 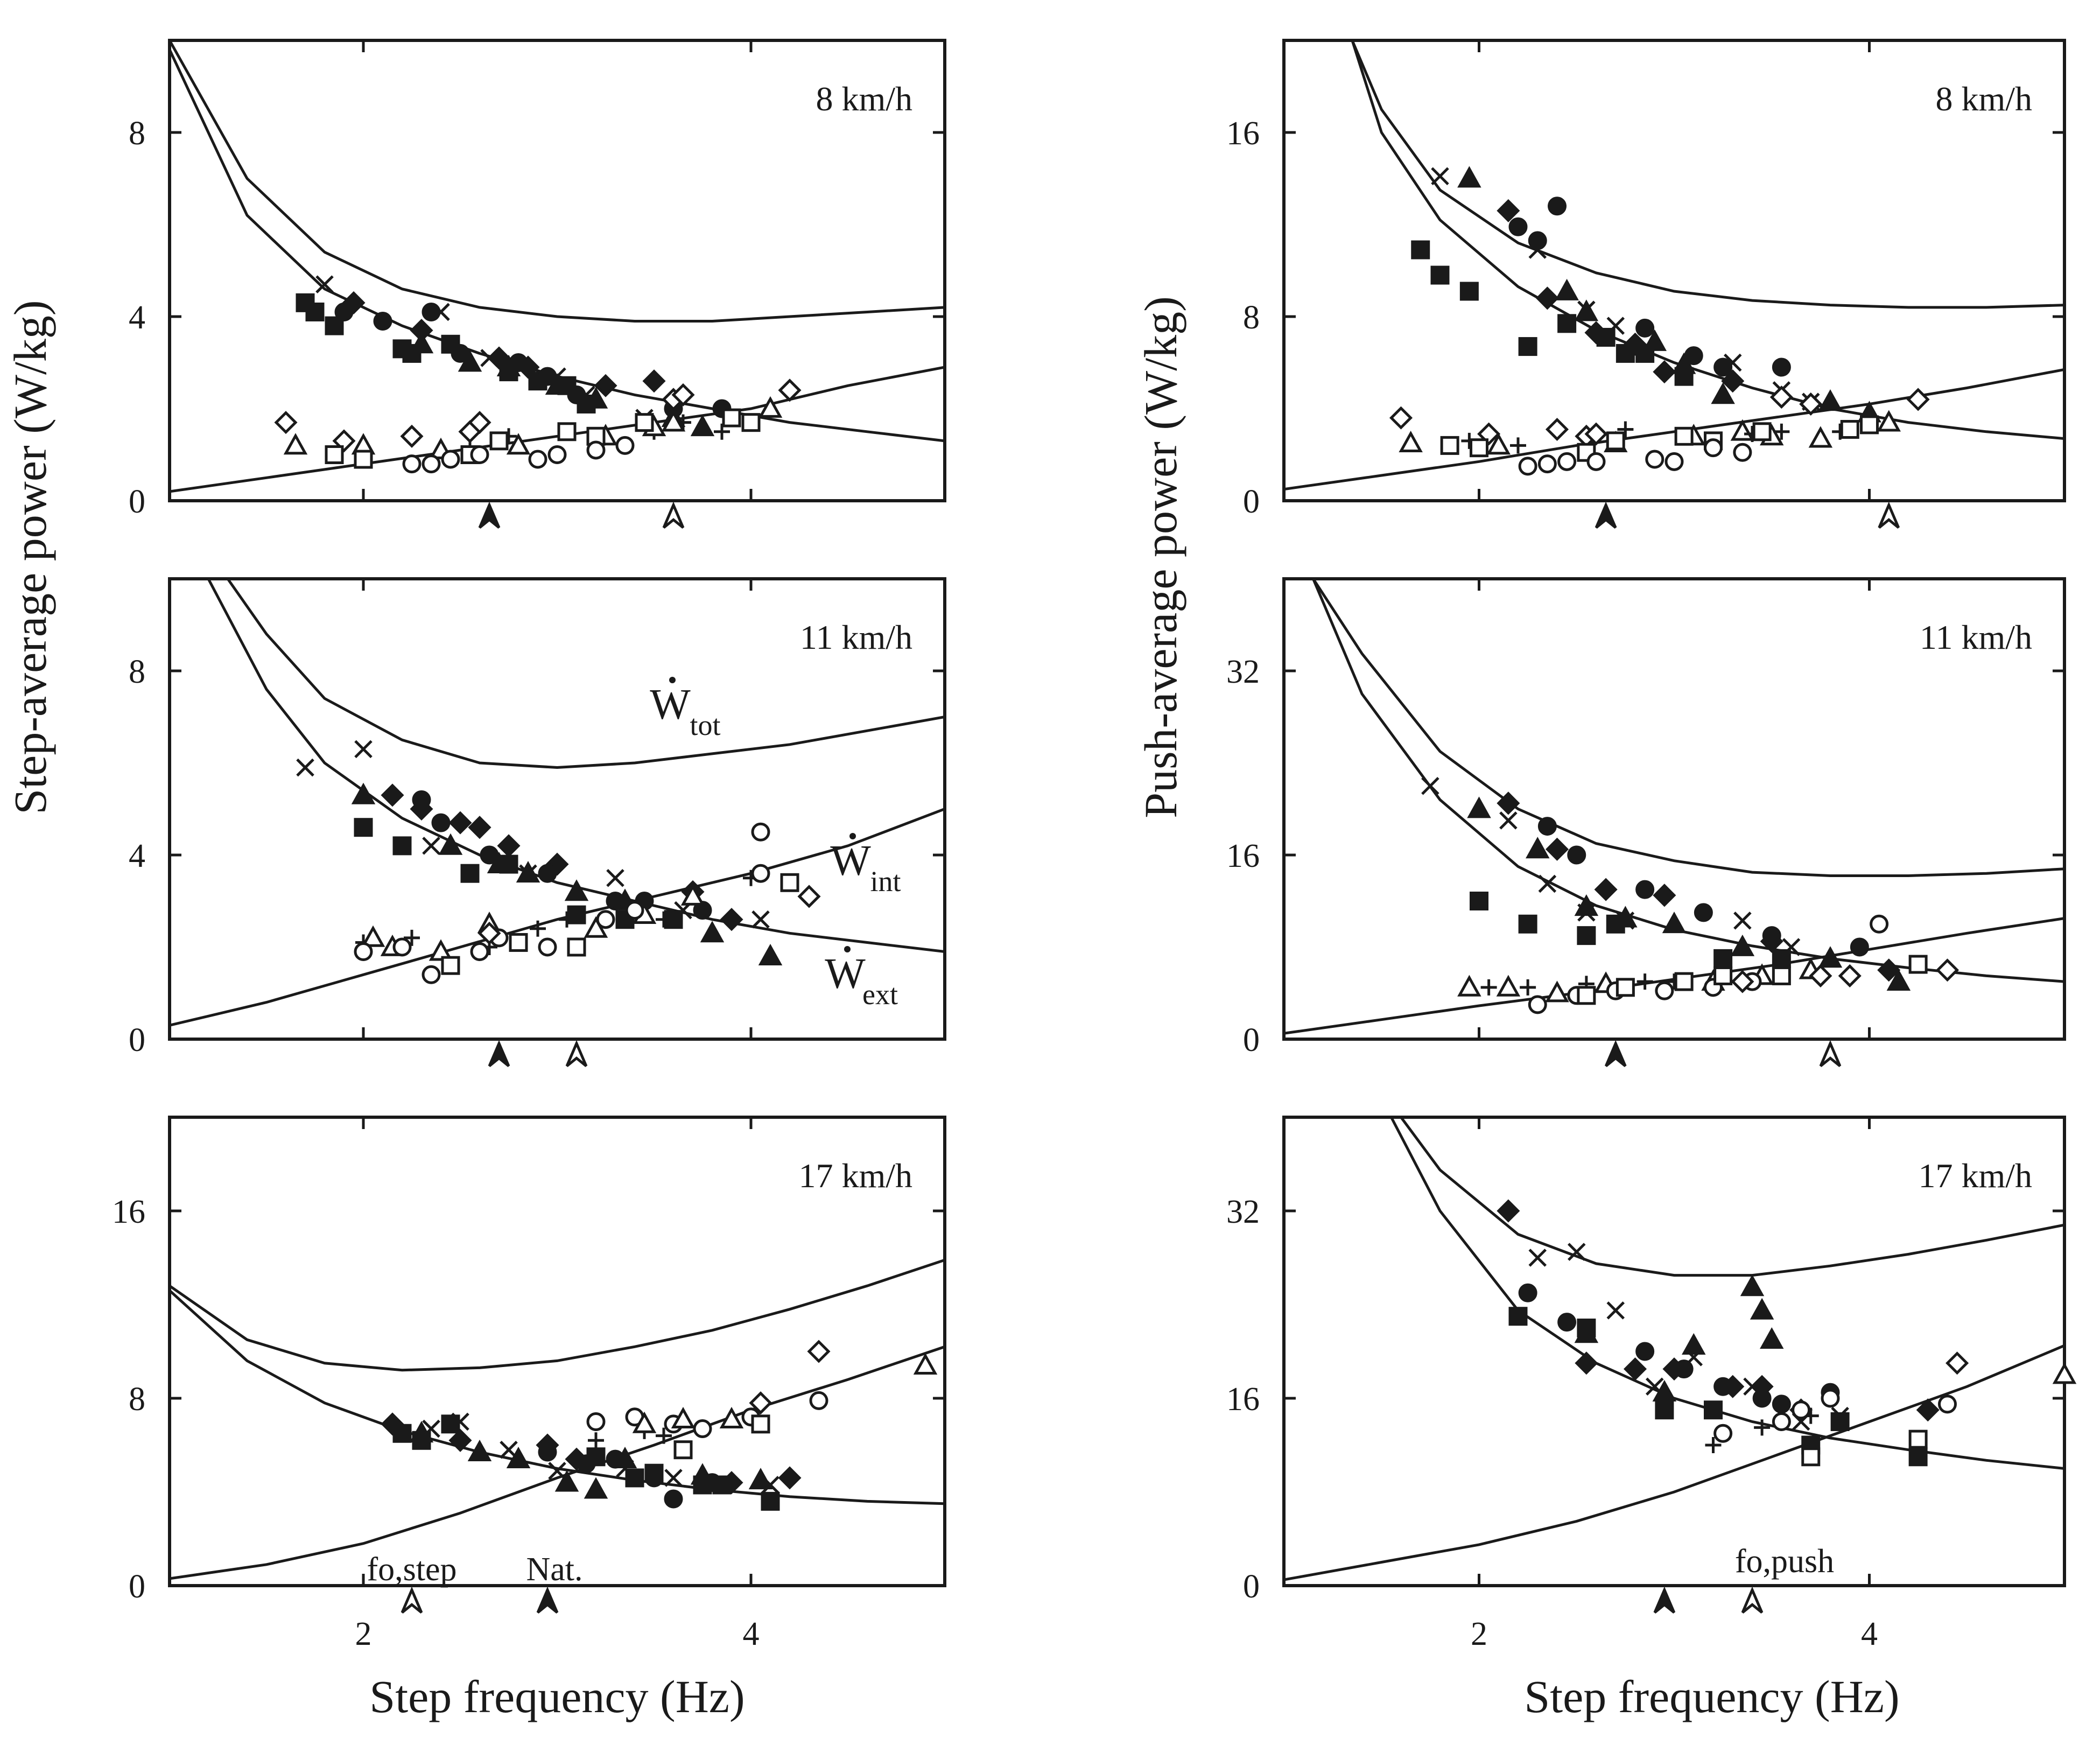 What do you see at coordinates (558, 181) in the screenshot?
I see `curve-wtot` at bounding box center [558, 181].